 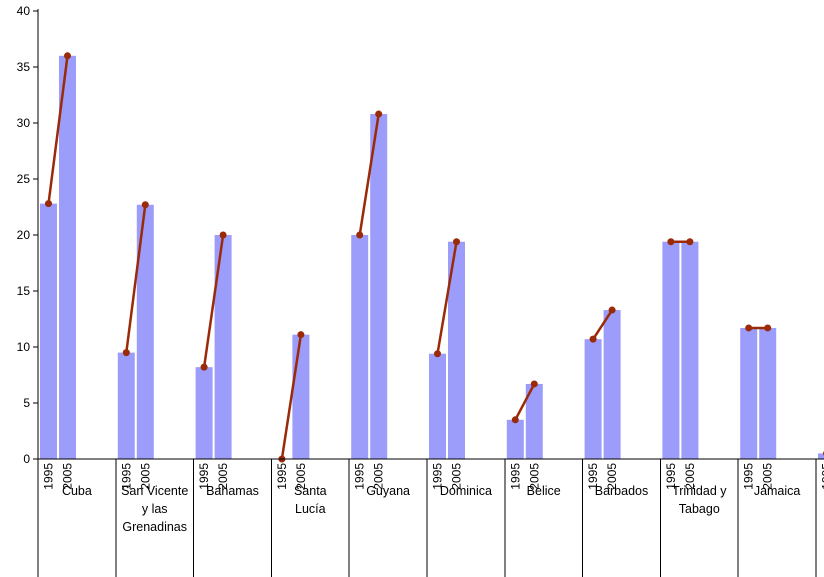 I want to click on x-category-label: San Vicente y las Grenadinas, so click(x=154, y=509).